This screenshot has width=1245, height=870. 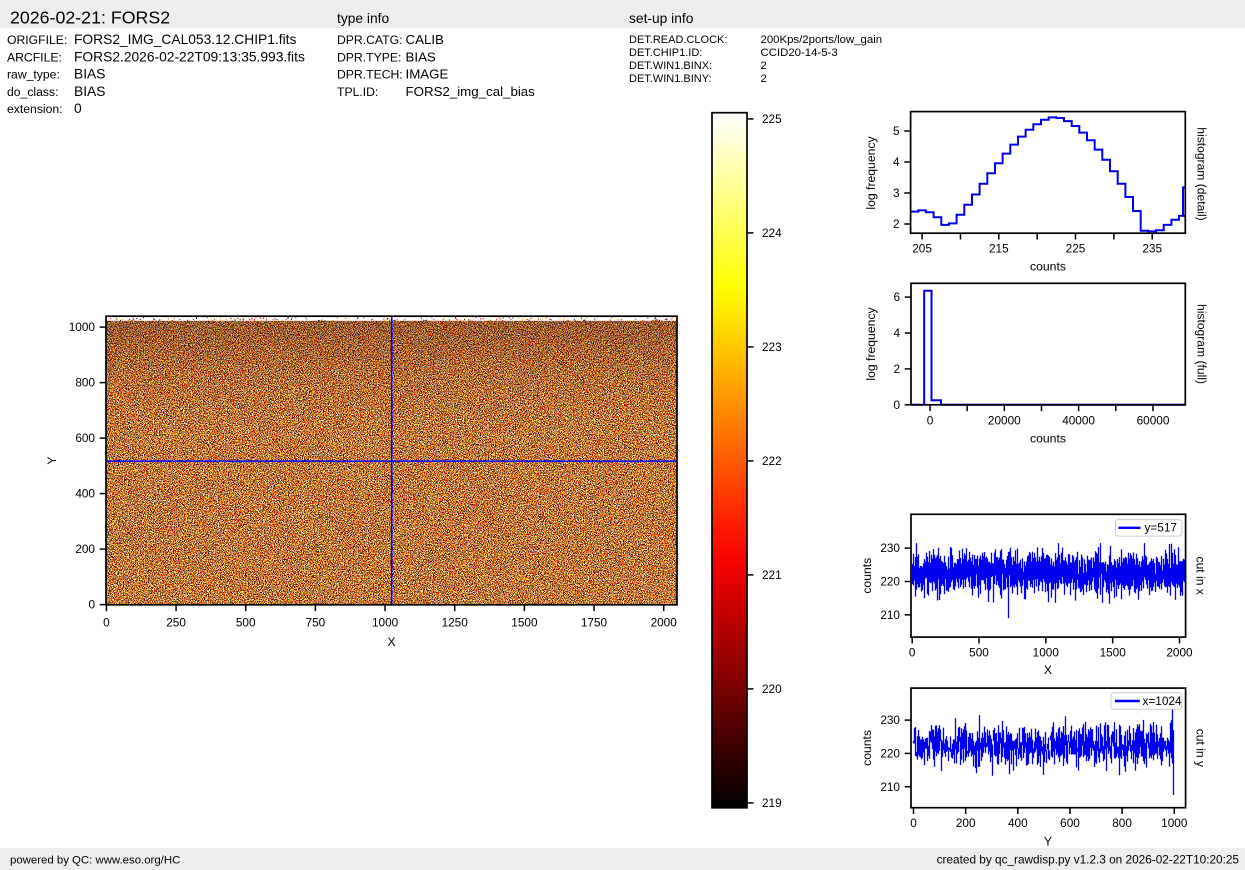 I want to click on svg-text: type info, so click(x=363, y=18).